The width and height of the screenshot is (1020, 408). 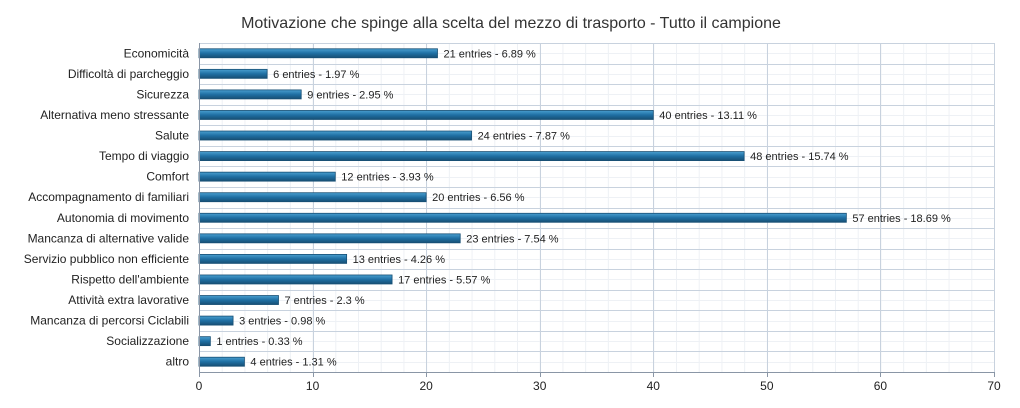 I want to click on x-tick-label: 50, so click(x=767, y=386).